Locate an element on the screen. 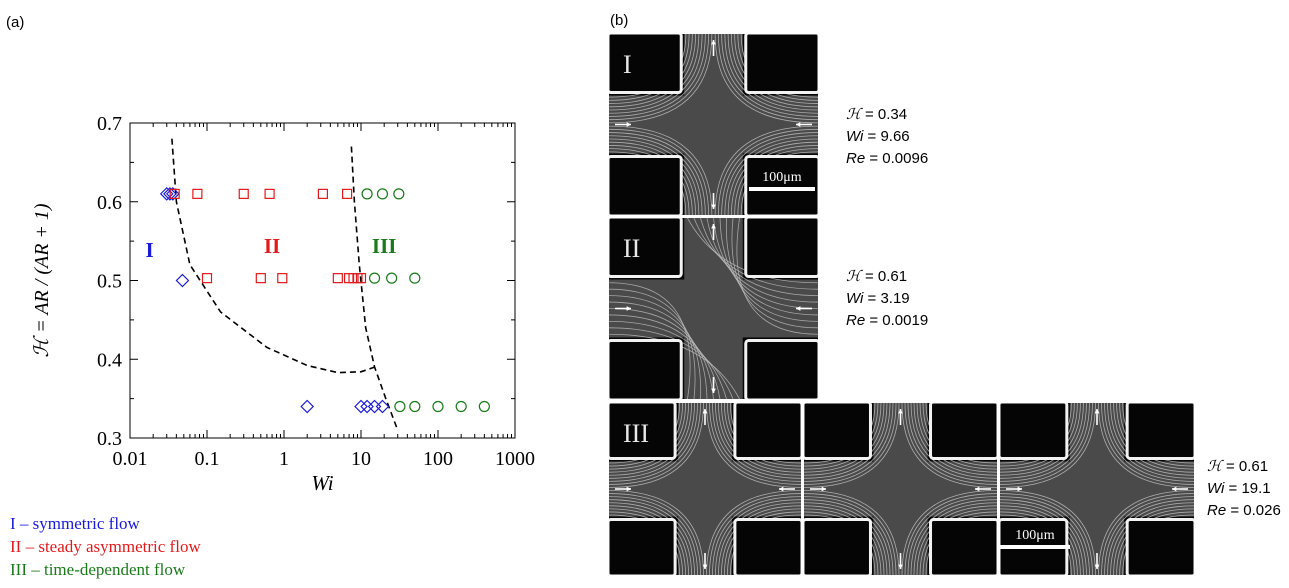 Image resolution: width=1289 pixels, height=588 pixels. scale-bar: 100μm is located at coordinates (1035, 538).